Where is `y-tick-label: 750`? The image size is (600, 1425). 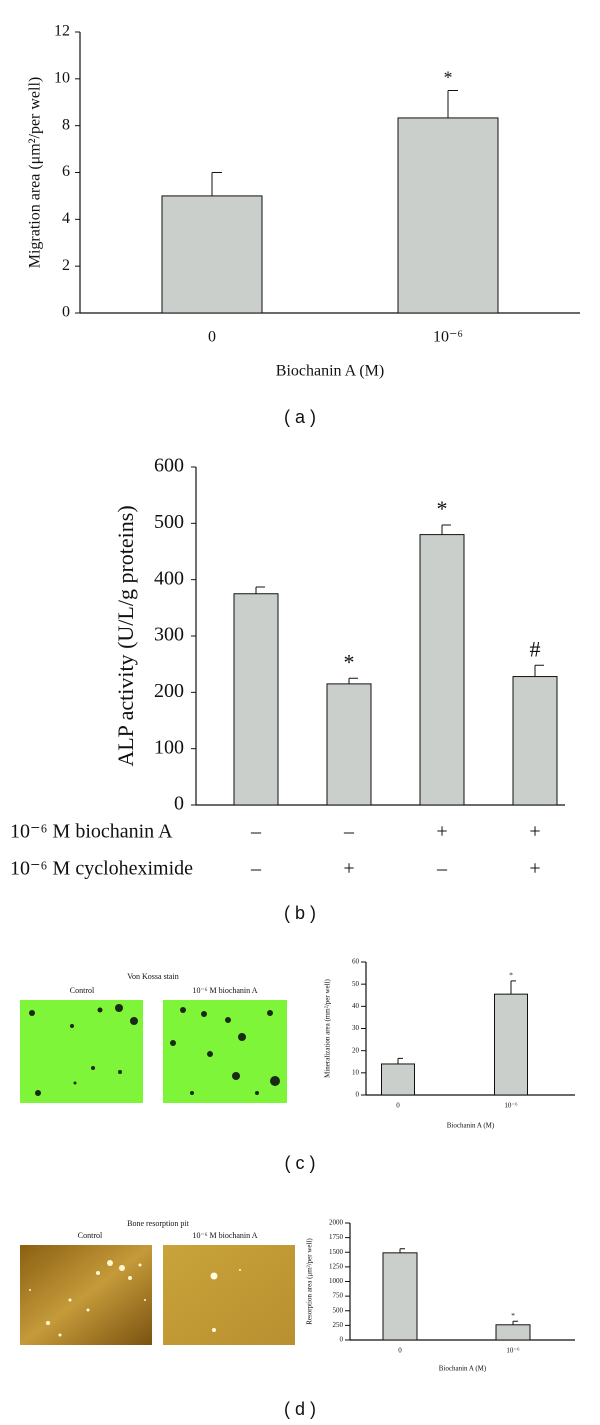 y-tick-label: 750 is located at coordinates (338, 1296).